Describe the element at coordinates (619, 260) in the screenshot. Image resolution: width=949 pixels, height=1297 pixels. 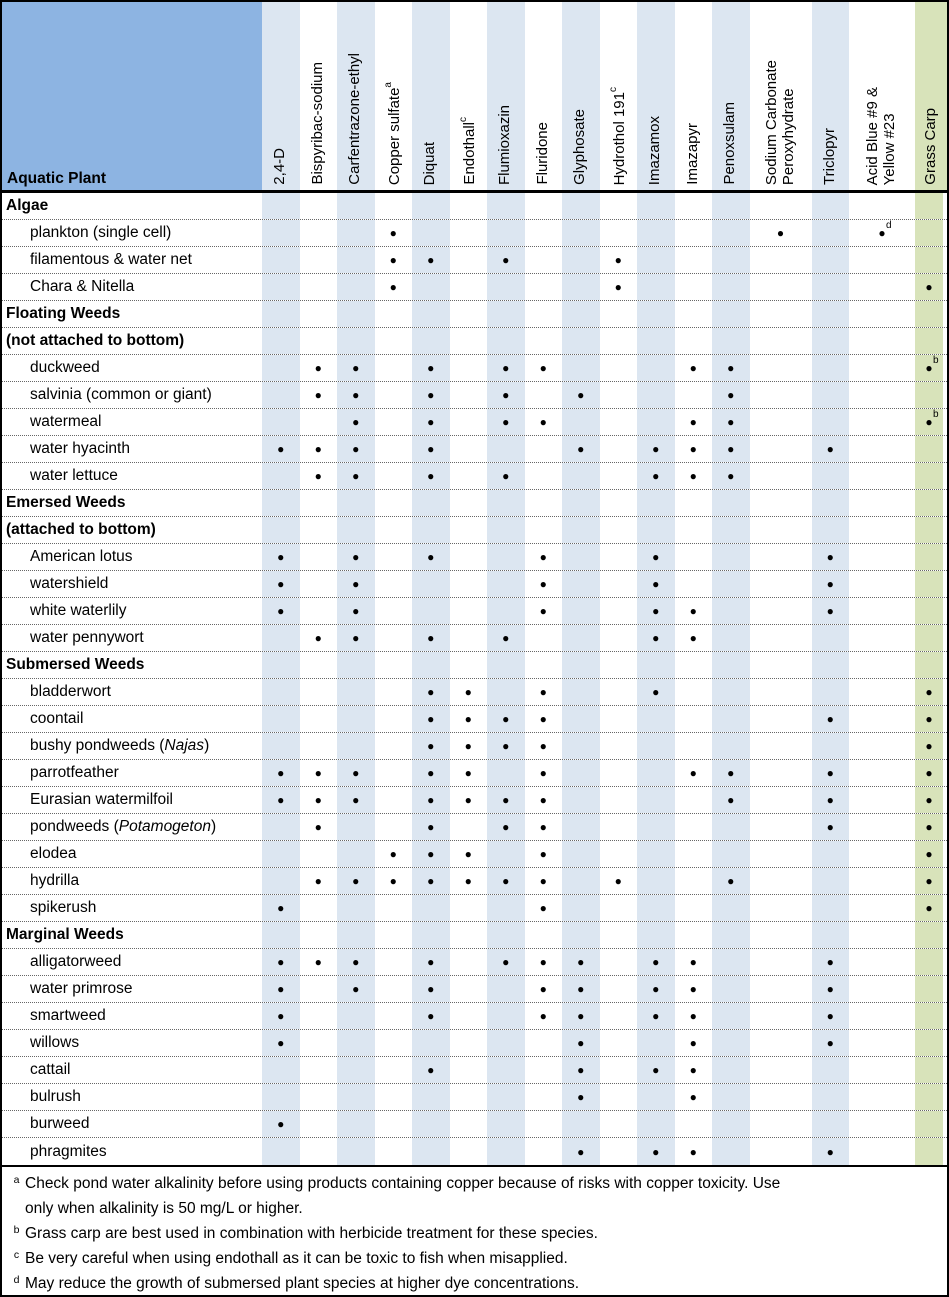
I see `cell-hydrothol-191: ●` at that location.